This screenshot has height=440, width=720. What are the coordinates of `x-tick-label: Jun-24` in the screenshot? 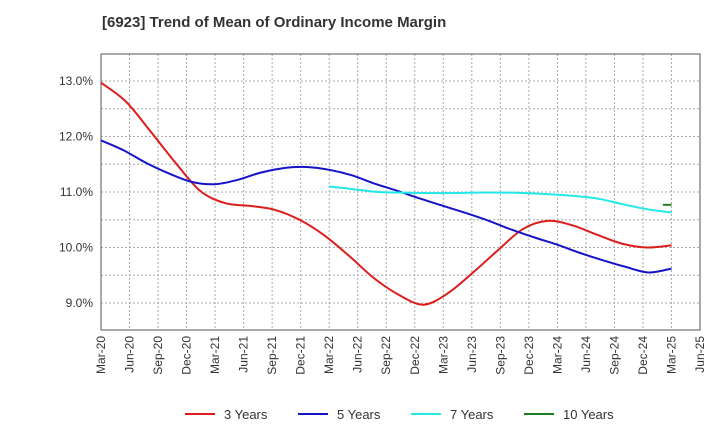 It's located at (586, 354).